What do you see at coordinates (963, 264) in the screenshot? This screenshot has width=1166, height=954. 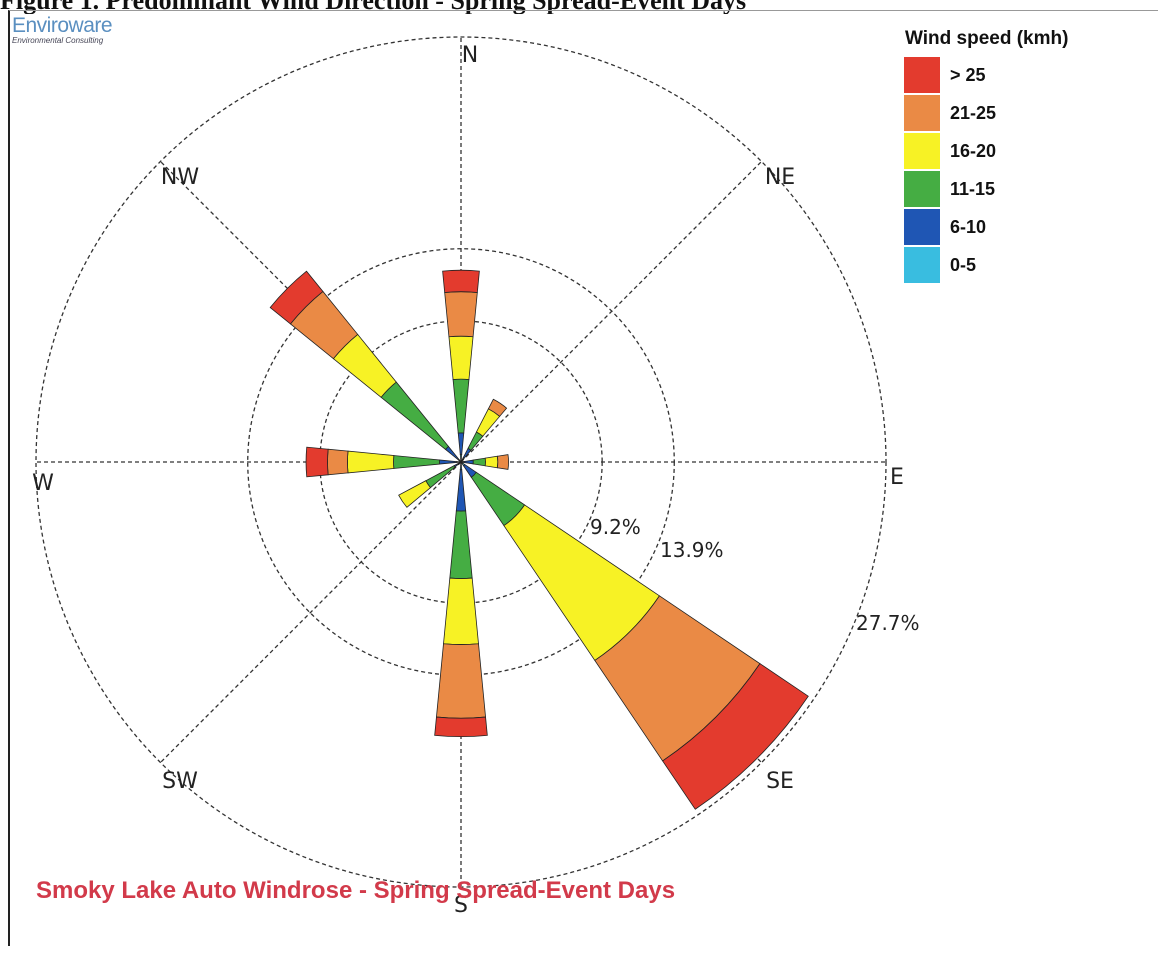 I see `legend-label: 0-5` at bounding box center [963, 264].